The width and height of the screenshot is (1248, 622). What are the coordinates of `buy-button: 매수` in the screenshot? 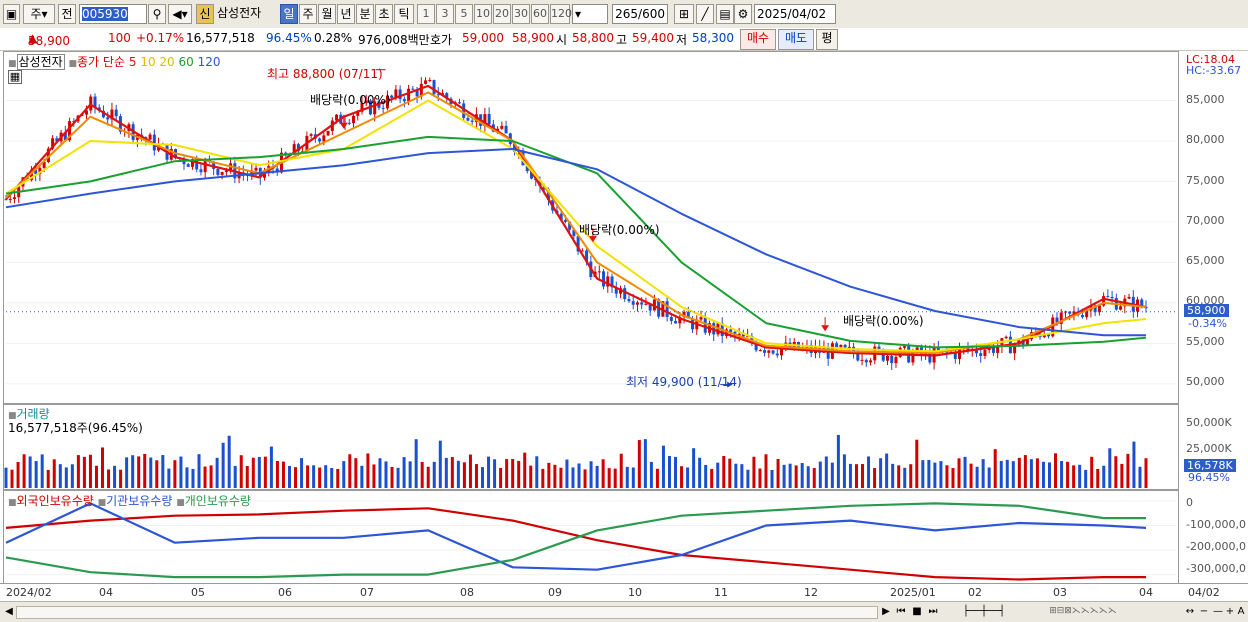 It's located at (758, 39).